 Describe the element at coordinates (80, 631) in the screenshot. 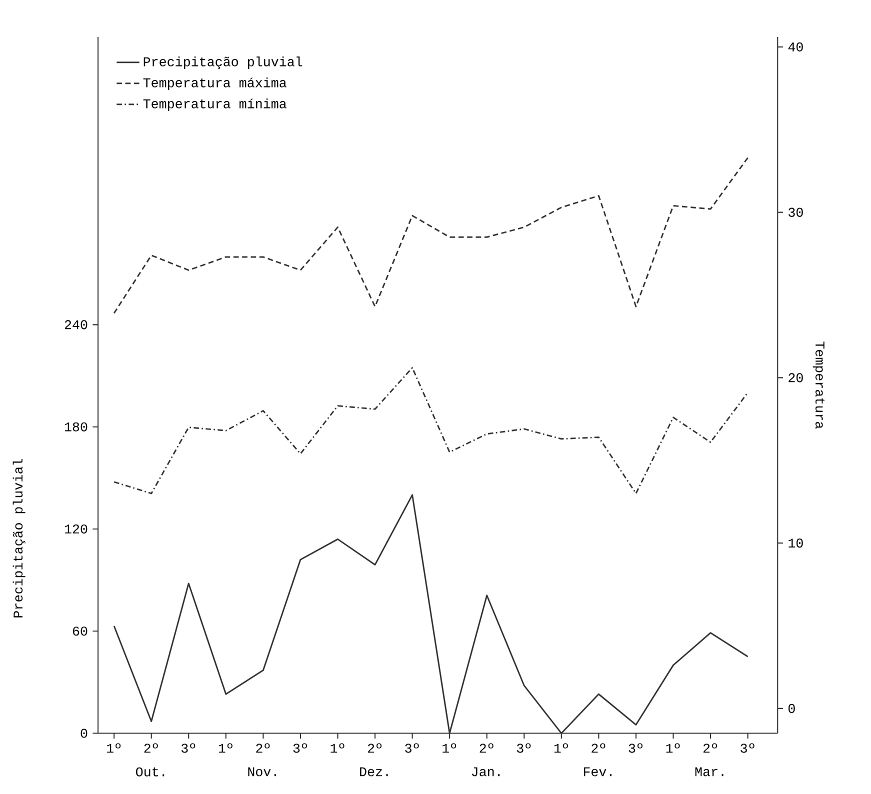

I see `y-tick-label: 60` at that location.